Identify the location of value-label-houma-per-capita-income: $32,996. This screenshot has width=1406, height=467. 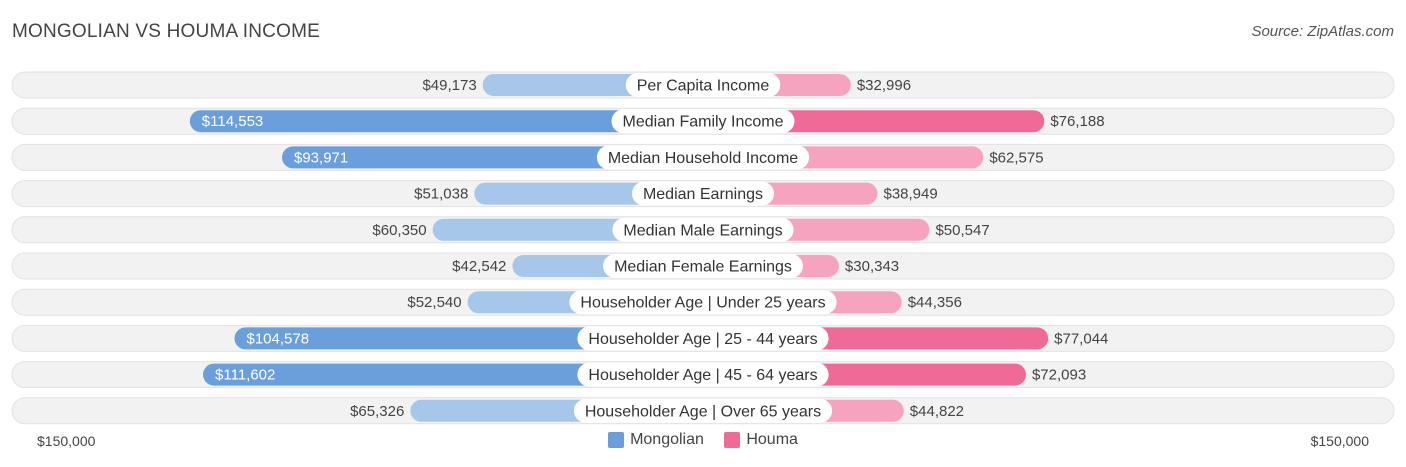
(884, 85).